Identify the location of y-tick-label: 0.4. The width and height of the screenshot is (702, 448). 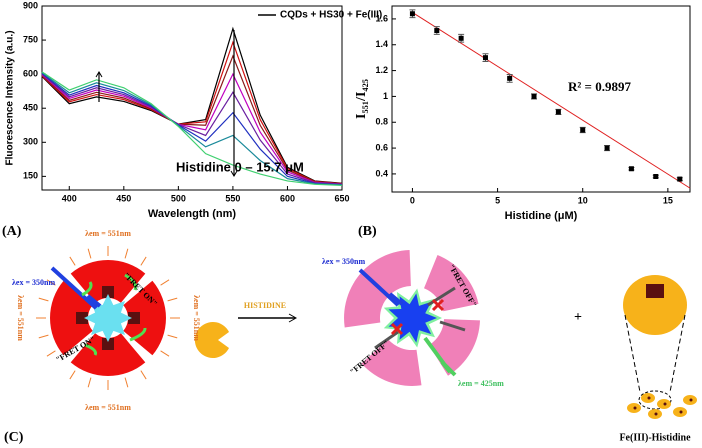
(381, 173).